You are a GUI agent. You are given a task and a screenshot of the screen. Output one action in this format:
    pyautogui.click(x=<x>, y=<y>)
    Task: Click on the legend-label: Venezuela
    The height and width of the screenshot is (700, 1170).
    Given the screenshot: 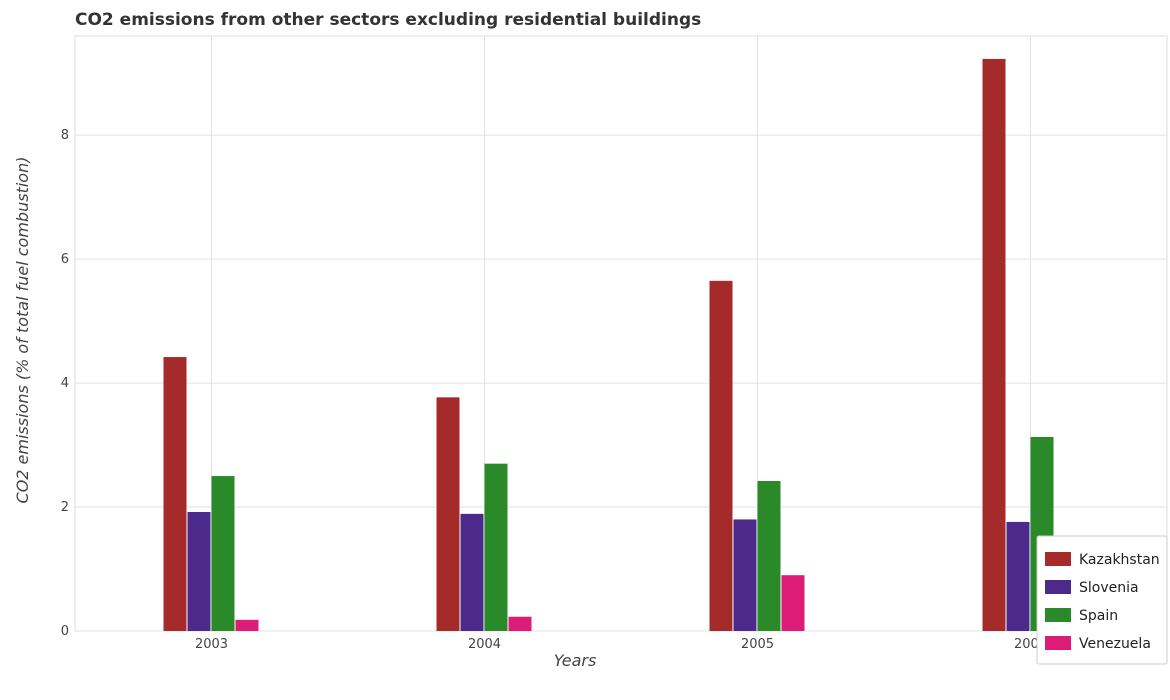 What is the action you would take?
    pyautogui.click(x=1115, y=644)
    